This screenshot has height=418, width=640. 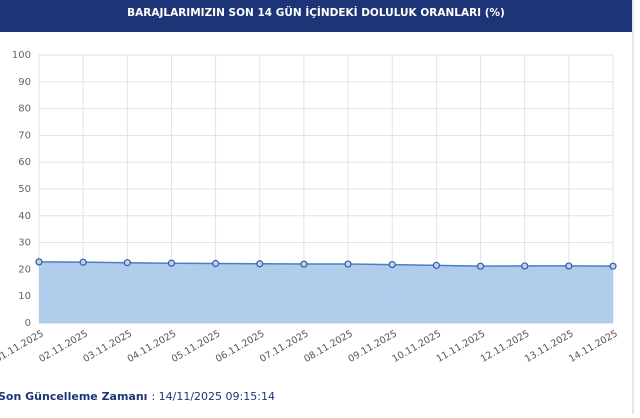 What do you see at coordinates (24, 109) in the screenshot?
I see `y-tick-label: 80` at bounding box center [24, 109].